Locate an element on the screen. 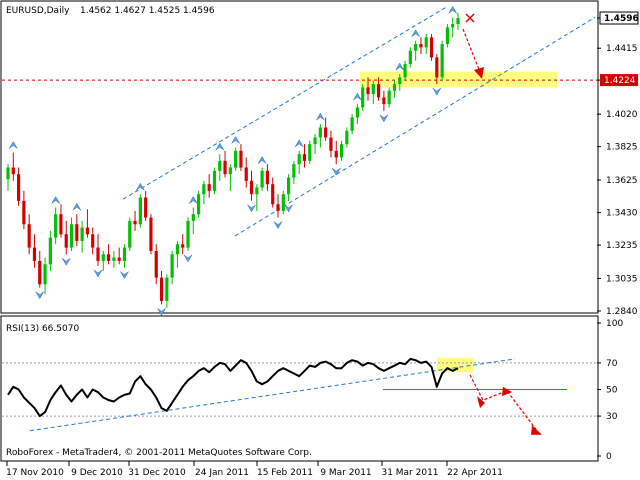 This screenshot has height=480, width=640. cross-marker-icon is located at coordinates (470, 18).